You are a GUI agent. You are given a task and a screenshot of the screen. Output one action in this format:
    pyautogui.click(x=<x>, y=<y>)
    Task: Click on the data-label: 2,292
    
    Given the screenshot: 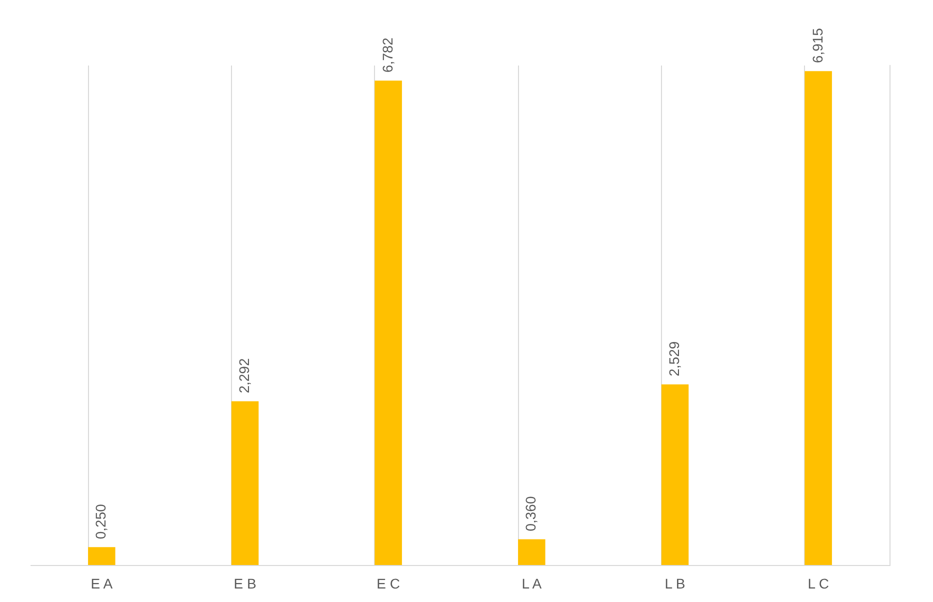 What is the action you would take?
    pyautogui.click(x=244, y=376)
    